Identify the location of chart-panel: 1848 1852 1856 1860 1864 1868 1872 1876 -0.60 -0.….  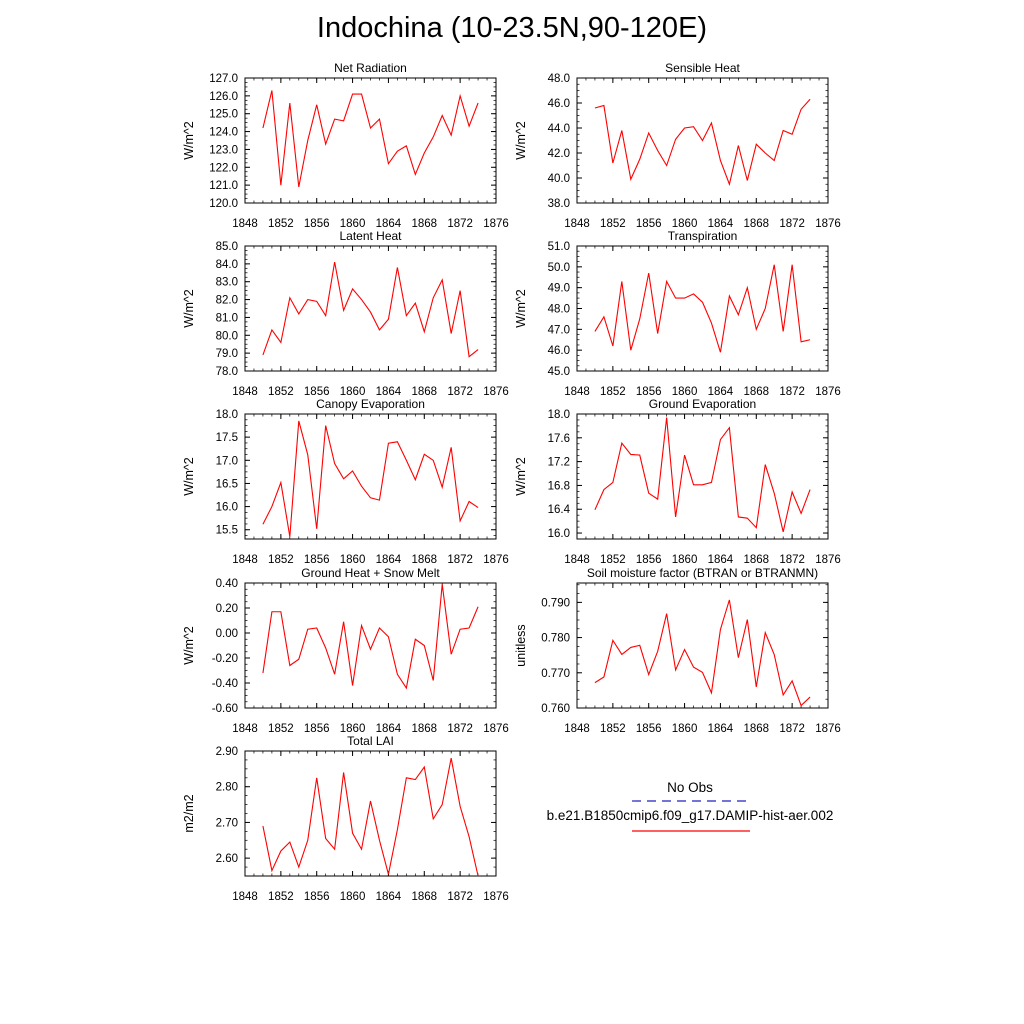
(345, 650).